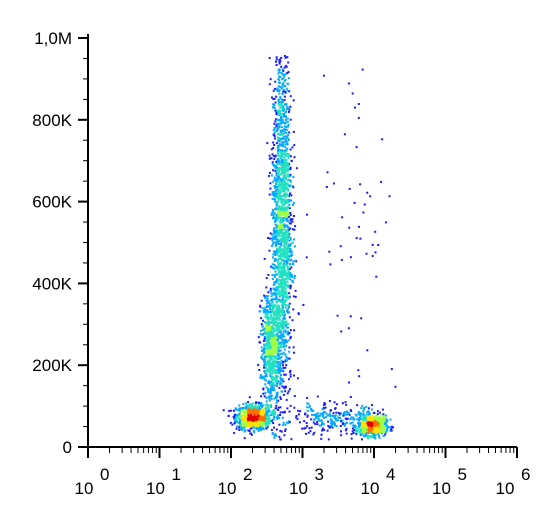 The image size is (553, 511). I want to click on y-tick-label: 400K, so click(52, 283).